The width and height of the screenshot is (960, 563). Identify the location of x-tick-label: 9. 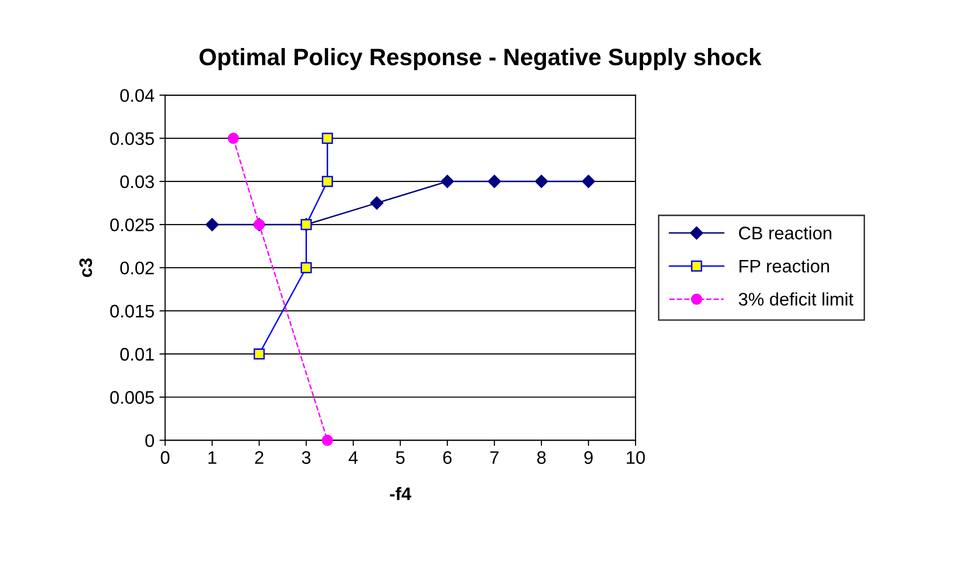
(588, 457).